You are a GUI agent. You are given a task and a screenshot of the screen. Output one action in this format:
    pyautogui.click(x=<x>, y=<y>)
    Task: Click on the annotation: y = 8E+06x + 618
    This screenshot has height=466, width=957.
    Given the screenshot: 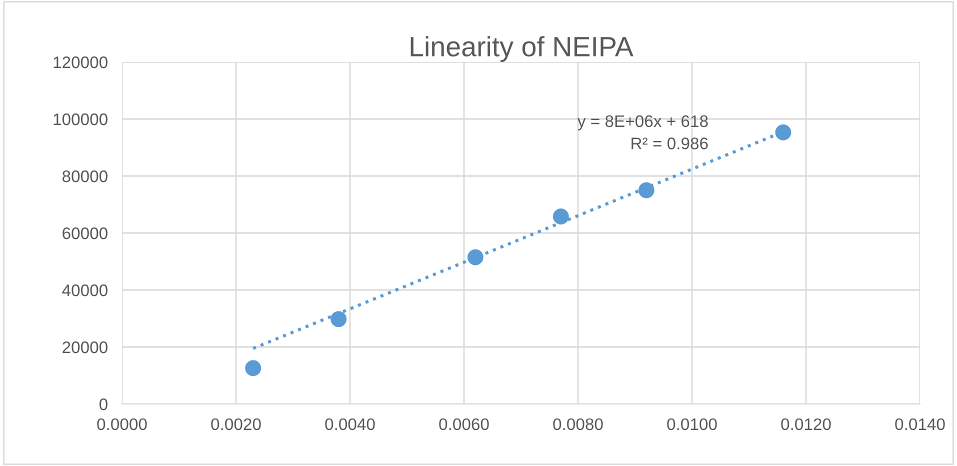 What is the action you would take?
    pyautogui.click(x=642, y=122)
    